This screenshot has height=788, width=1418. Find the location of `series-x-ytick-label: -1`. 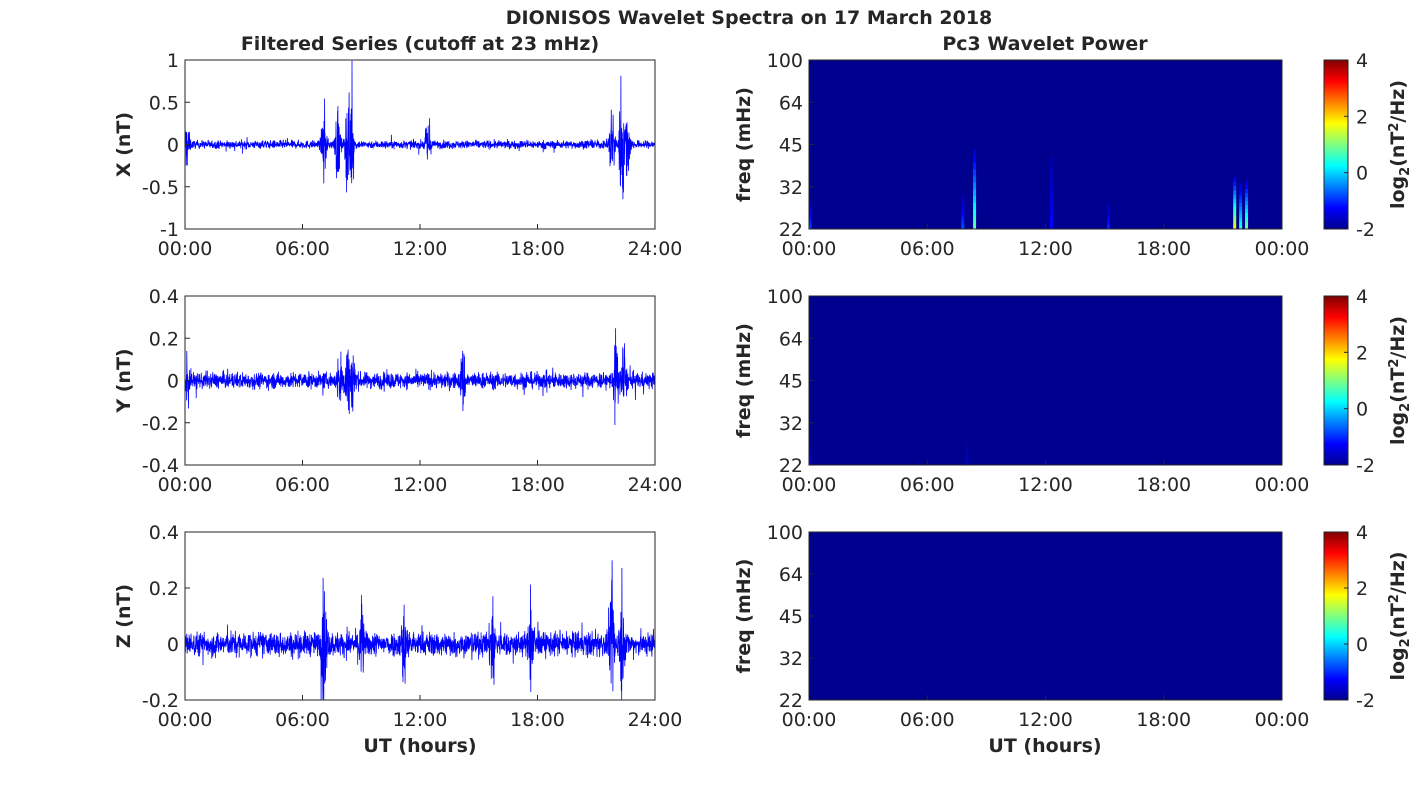

series-x-ytick-label: -1 is located at coordinates (169, 230).